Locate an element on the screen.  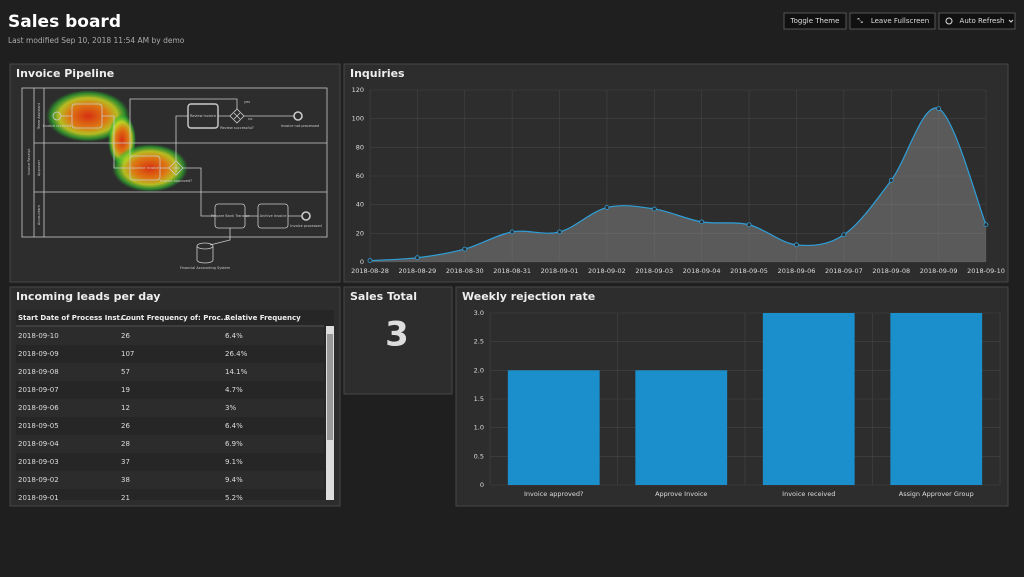
toggle-theme-button is located at coordinates (815, 21).